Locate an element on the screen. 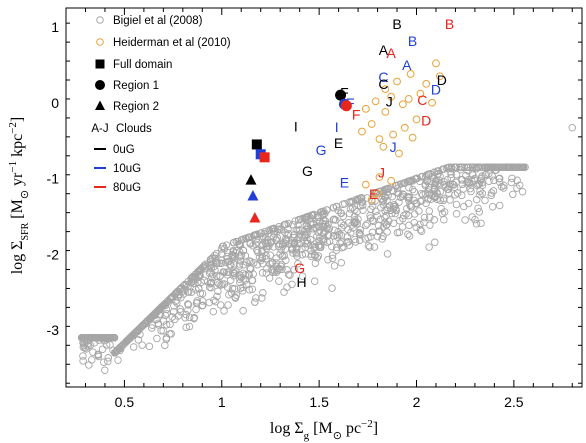 Image resolution: width=586 pixels, height=443 pixels. legend-heiderman-label: Heiderman et al (2010) is located at coordinates (172, 43).